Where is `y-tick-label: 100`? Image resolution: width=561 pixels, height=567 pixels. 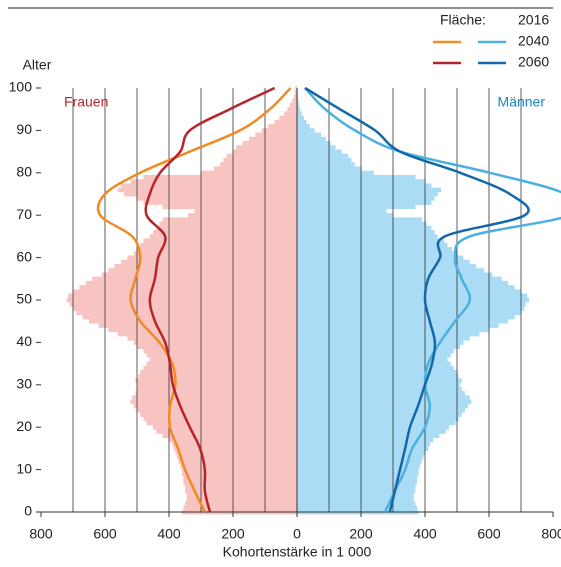 y-tick-label: 100 is located at coordinates (21, 87).